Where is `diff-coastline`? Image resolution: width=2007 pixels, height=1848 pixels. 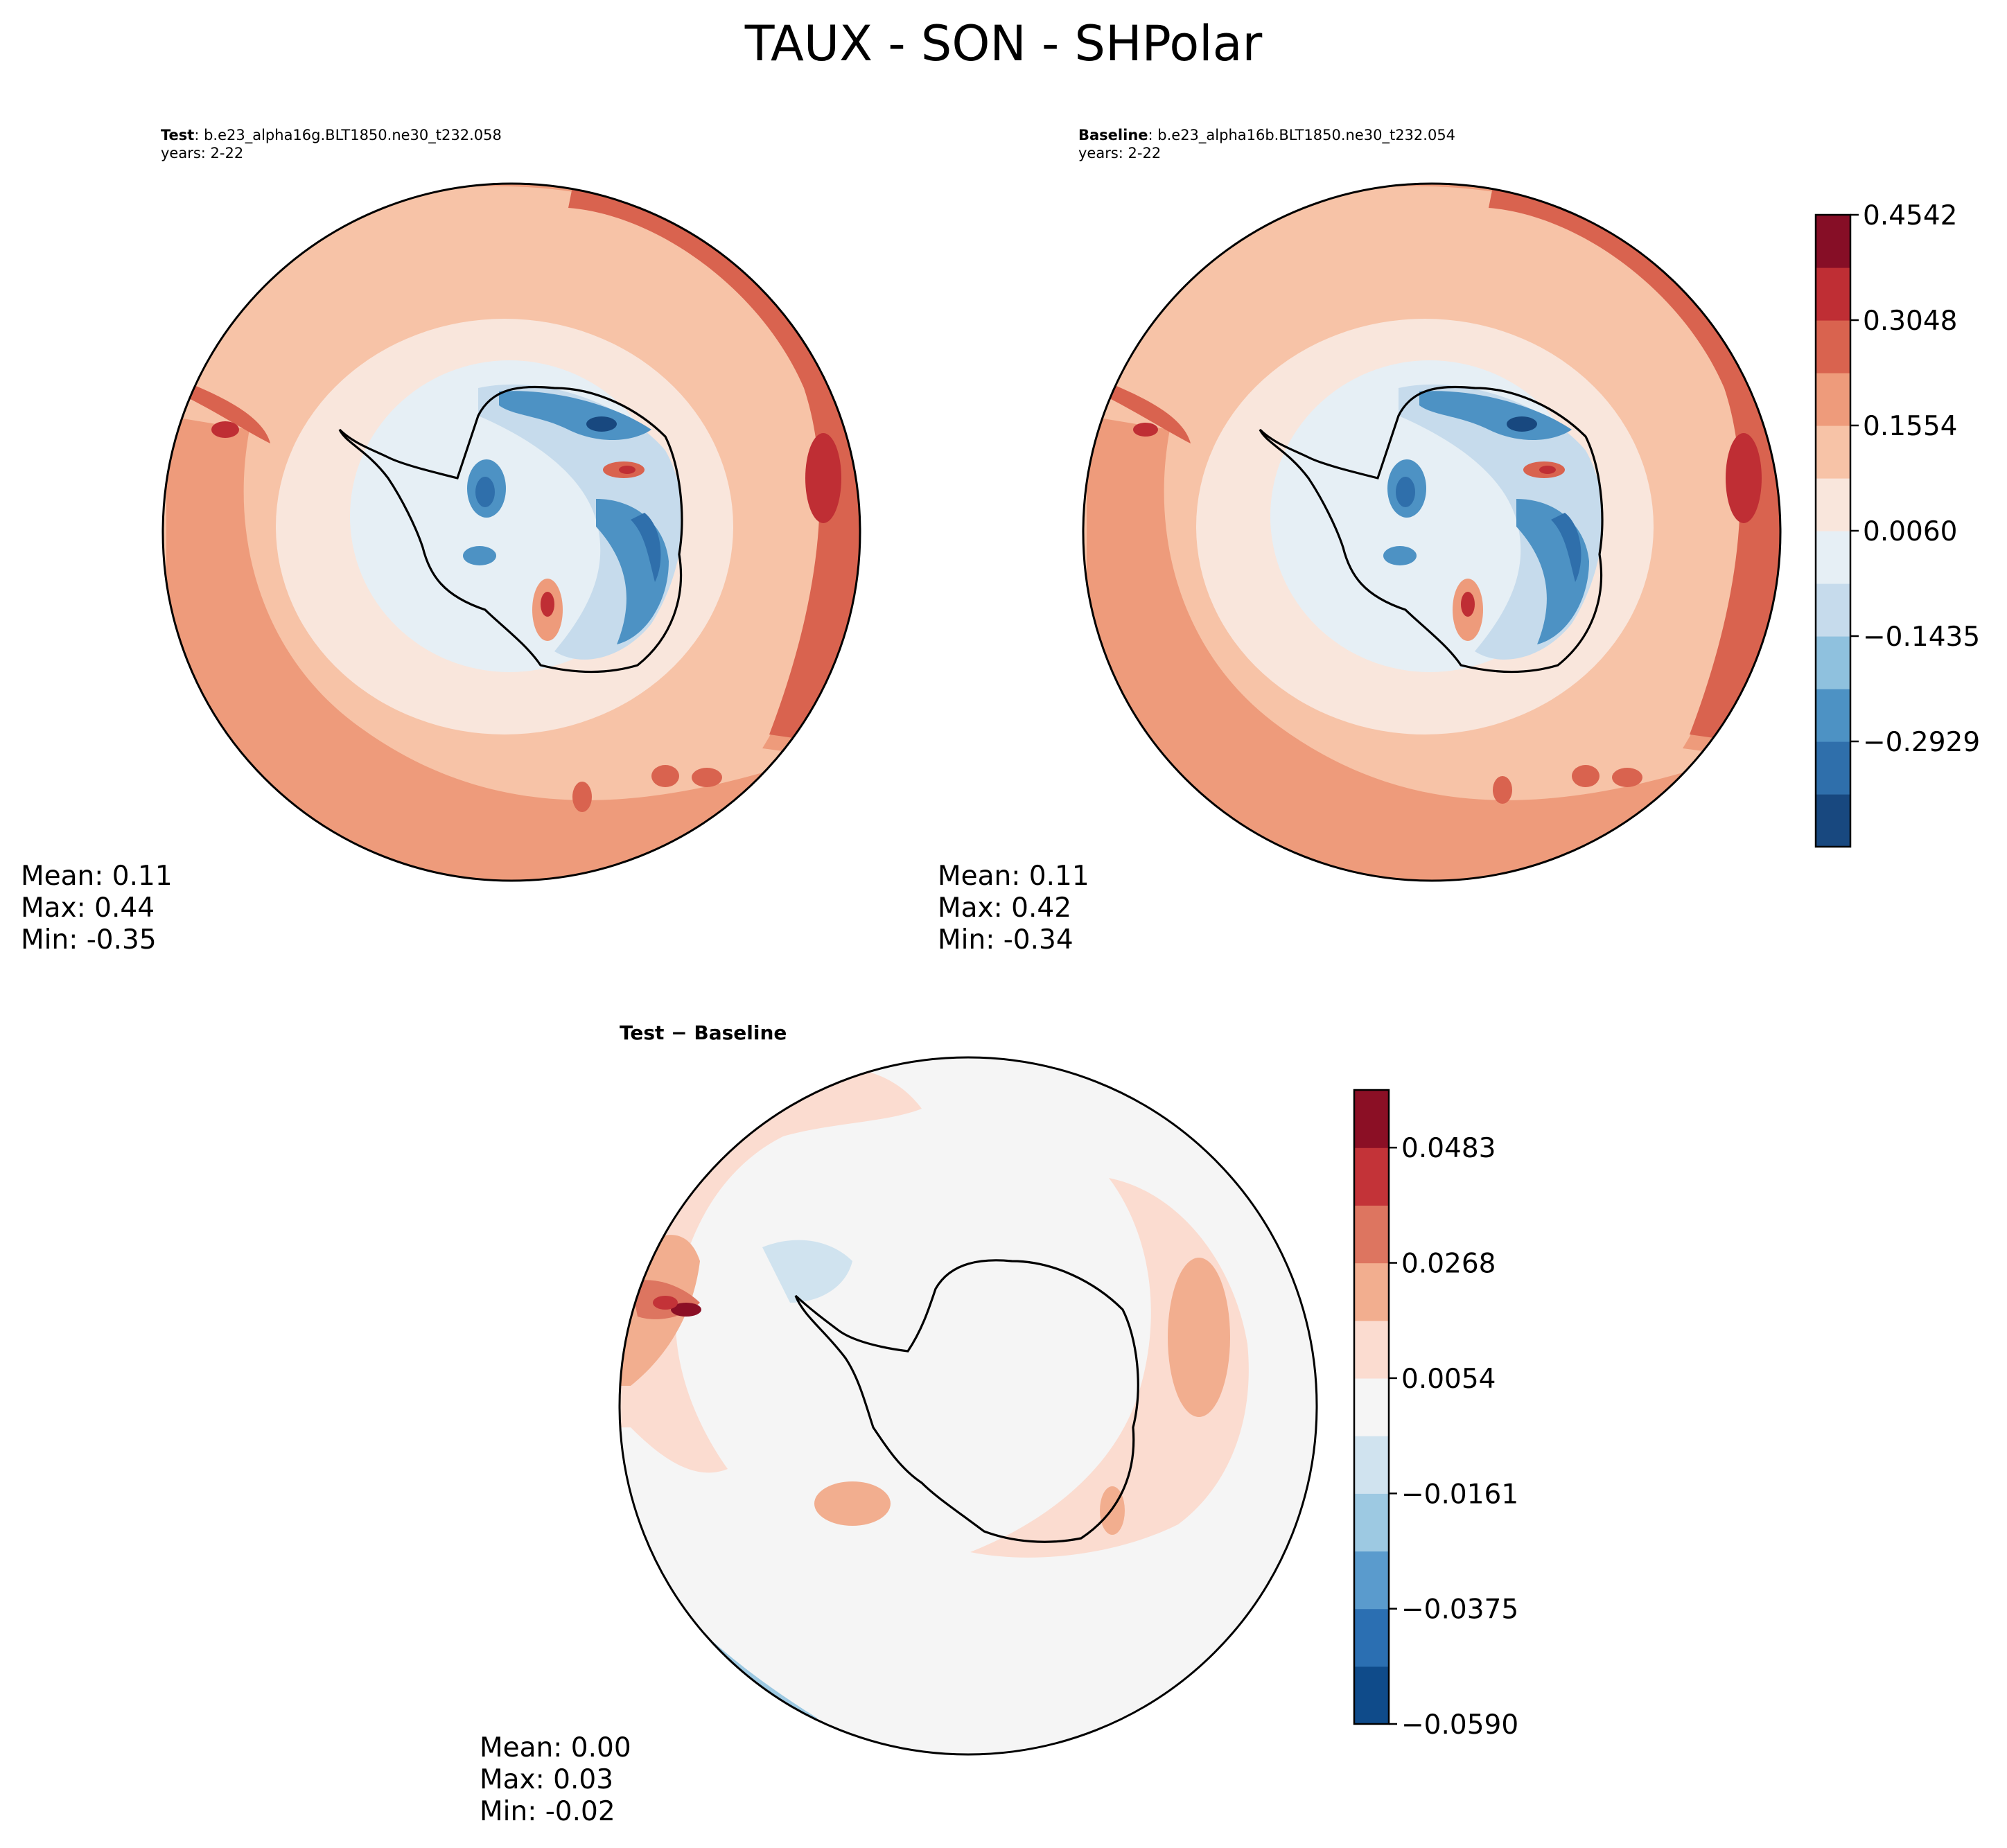 diff-coastline is located at coordinates (966, 1401).